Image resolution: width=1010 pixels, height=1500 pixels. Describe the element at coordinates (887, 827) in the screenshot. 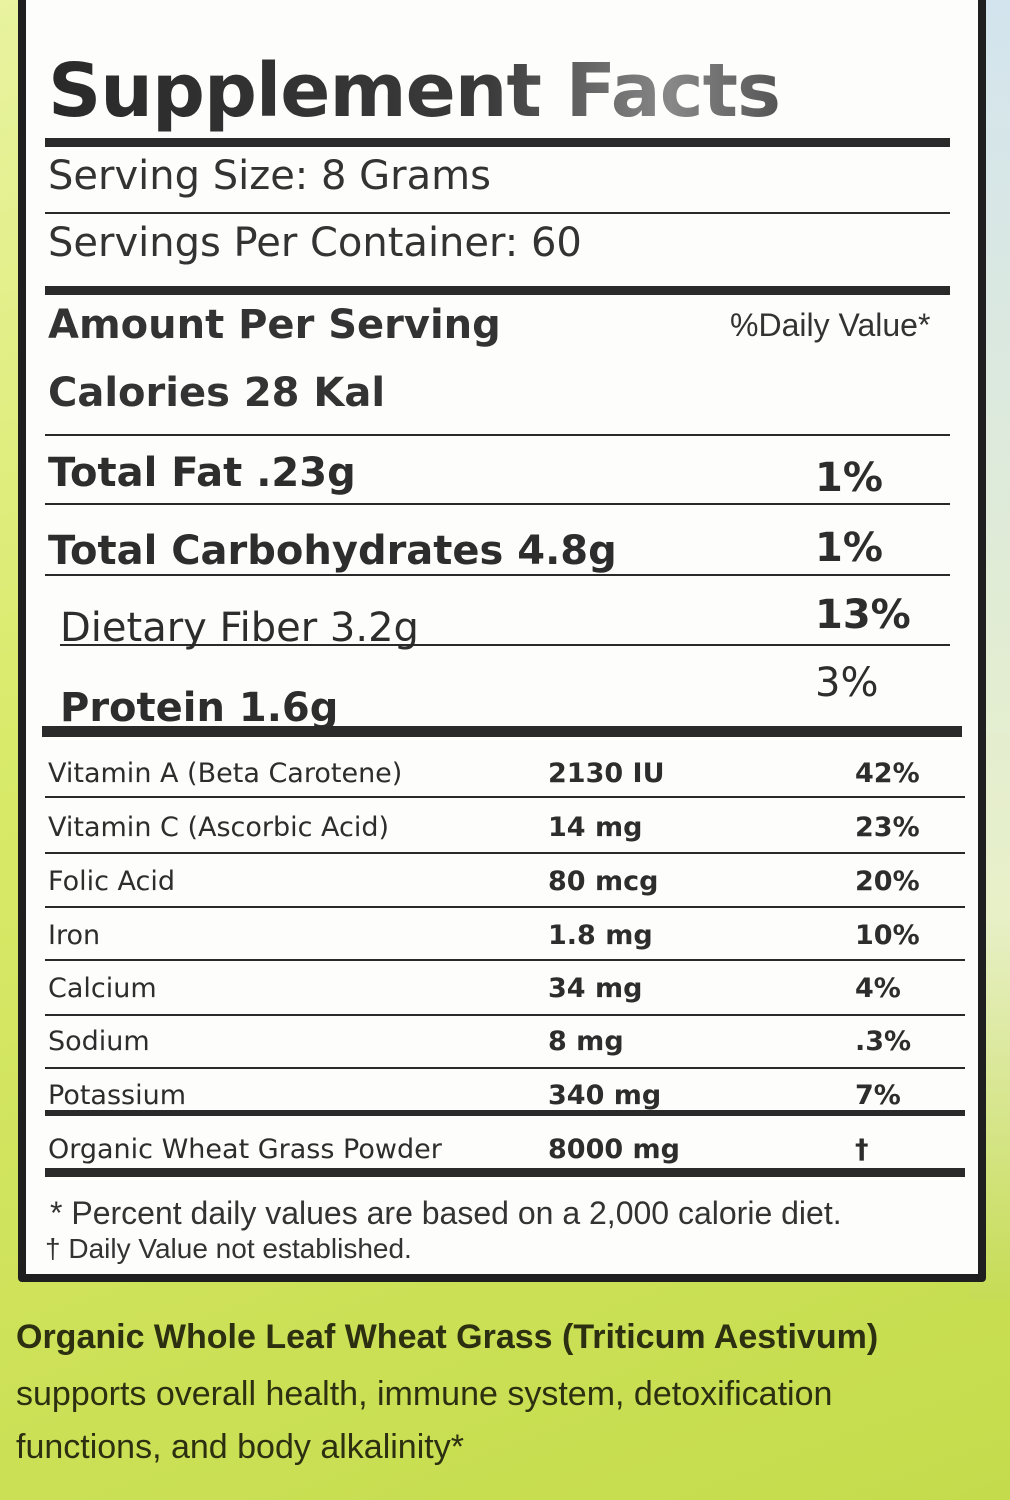

I see `nutrient-dv: 23%` at that location.